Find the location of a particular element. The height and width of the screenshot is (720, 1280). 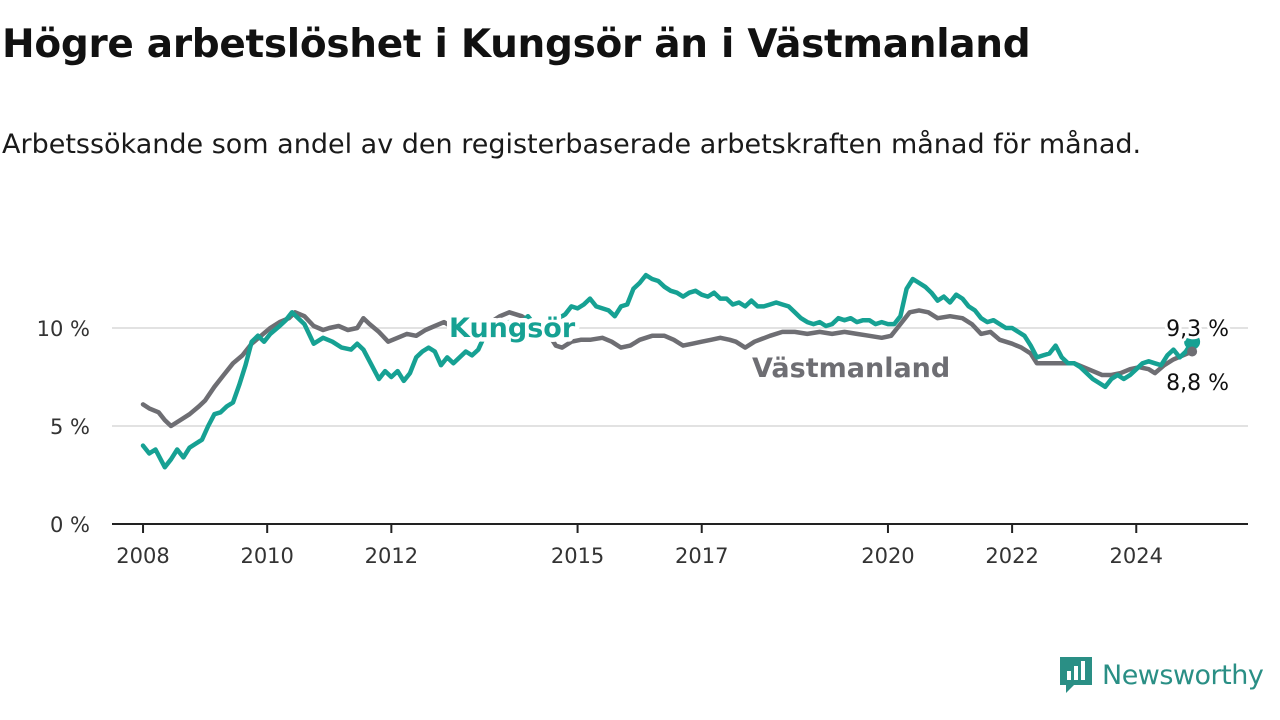

series-line-västmanland is located at coordinates (667, 368).